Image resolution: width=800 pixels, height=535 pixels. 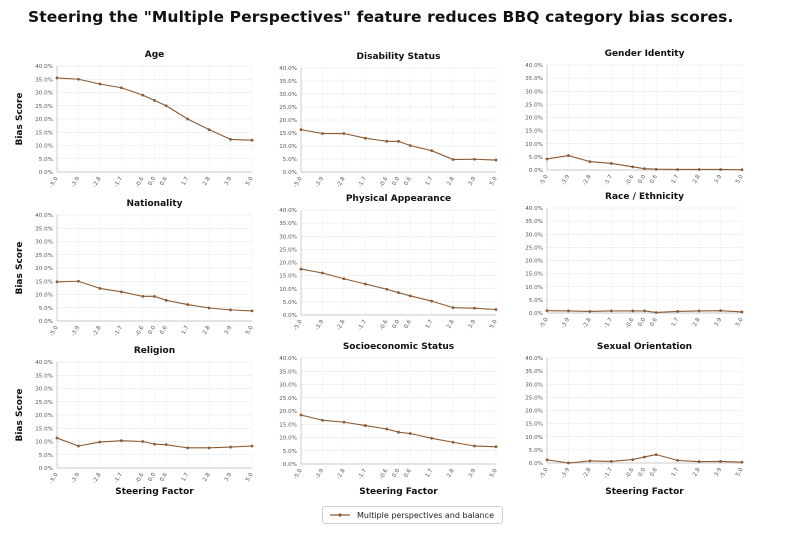 What do you see at coordinates (155, 204) in the screenshot?
I see `panel-title: Nationality` at bounding box center [155, 204].